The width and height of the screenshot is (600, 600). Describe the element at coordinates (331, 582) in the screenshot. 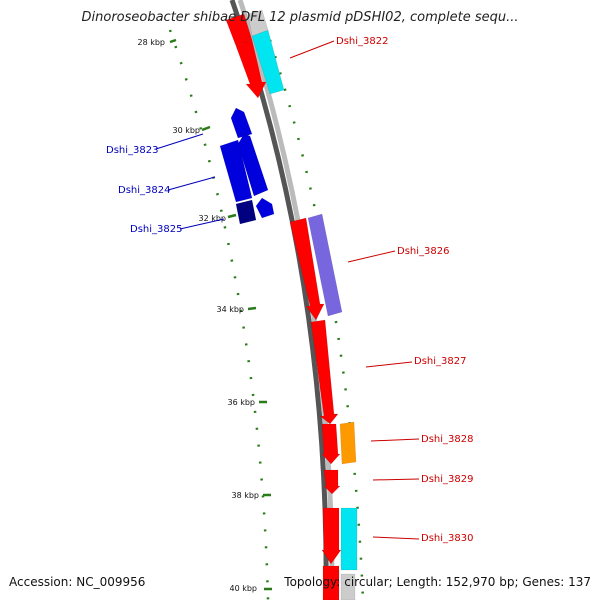

I see `gene-dshi-3830-cont` at that location.